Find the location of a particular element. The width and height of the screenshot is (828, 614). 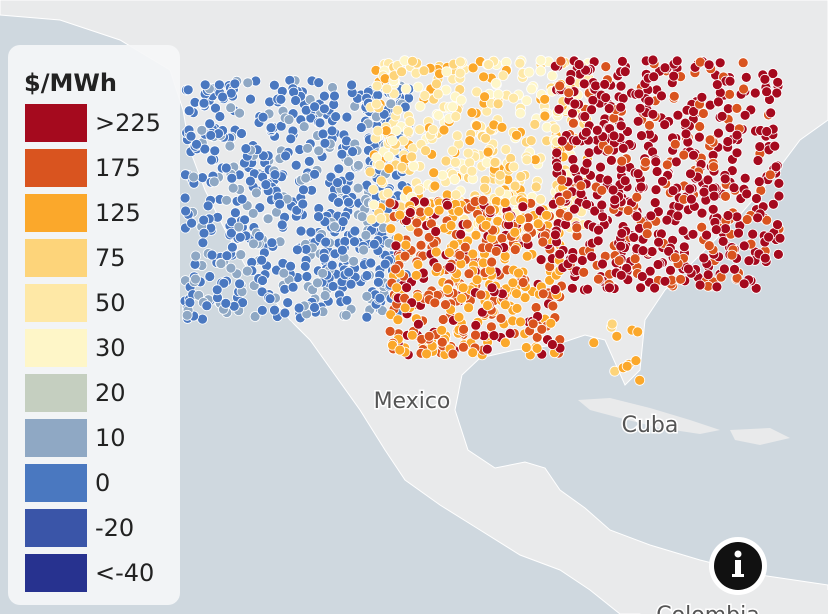

legend-item: -20 is located at coordinates (100, 528).